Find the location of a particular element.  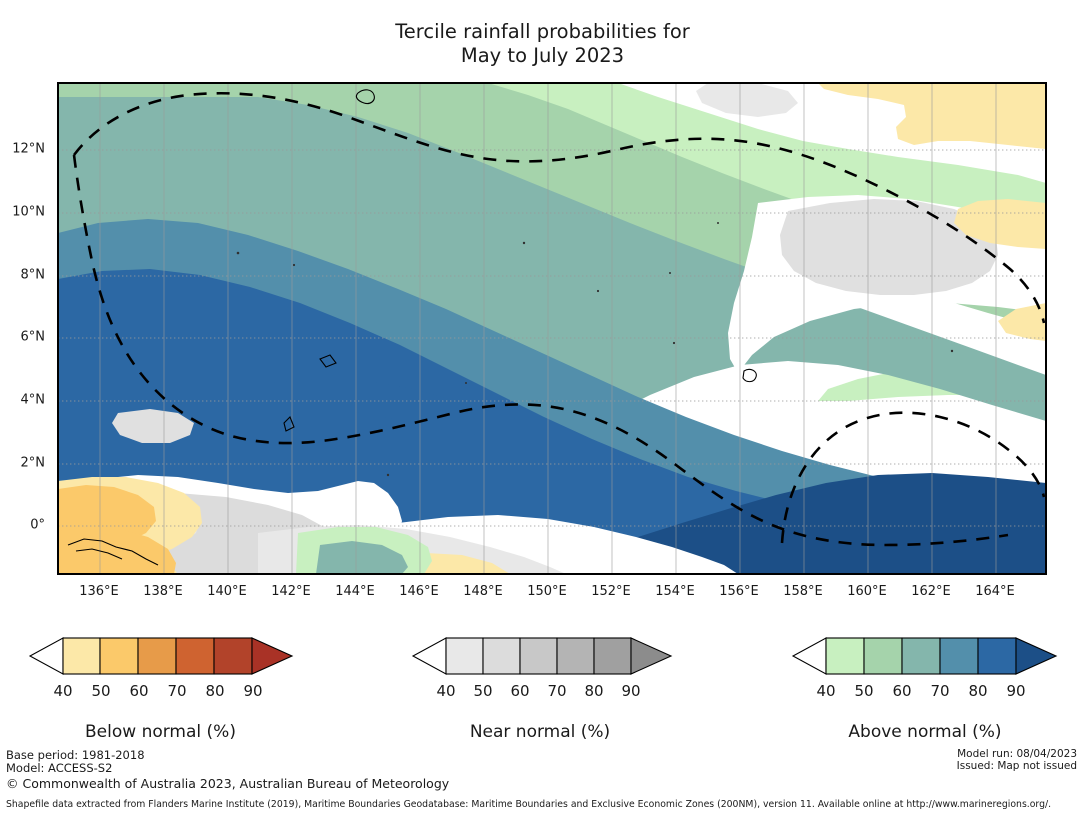

x-axis-tick-label: 136°E is located at coordinates (99, 591).